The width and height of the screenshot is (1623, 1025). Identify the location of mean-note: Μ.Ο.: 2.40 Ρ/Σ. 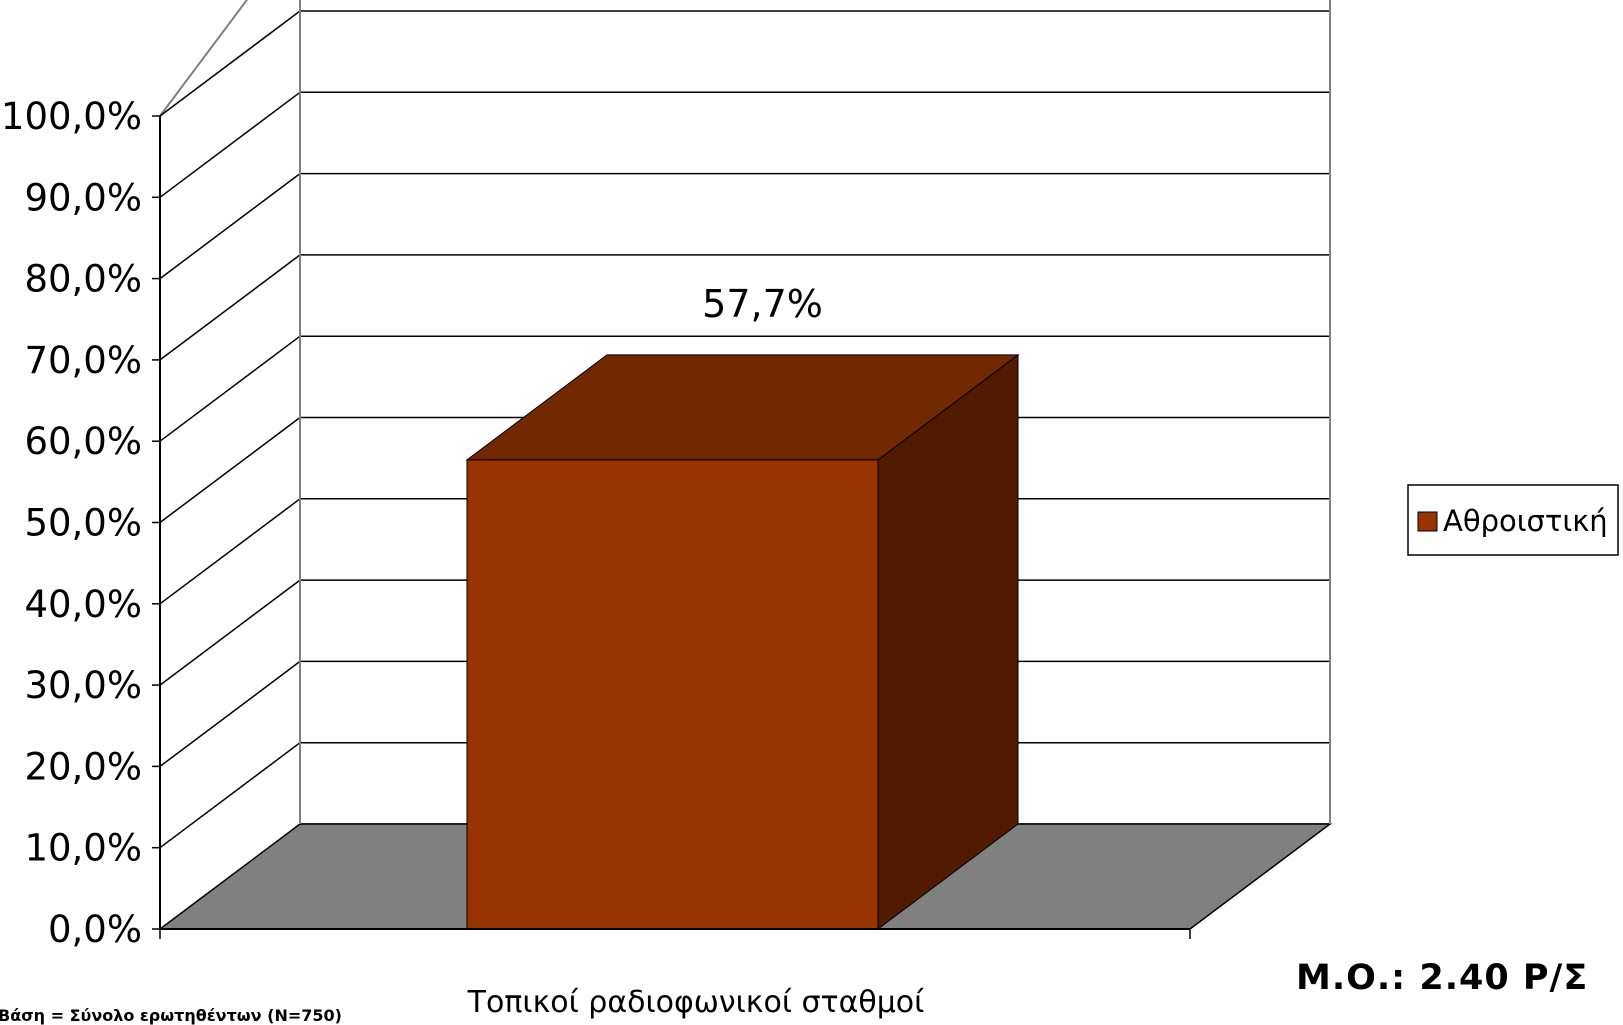
(1442, 978).